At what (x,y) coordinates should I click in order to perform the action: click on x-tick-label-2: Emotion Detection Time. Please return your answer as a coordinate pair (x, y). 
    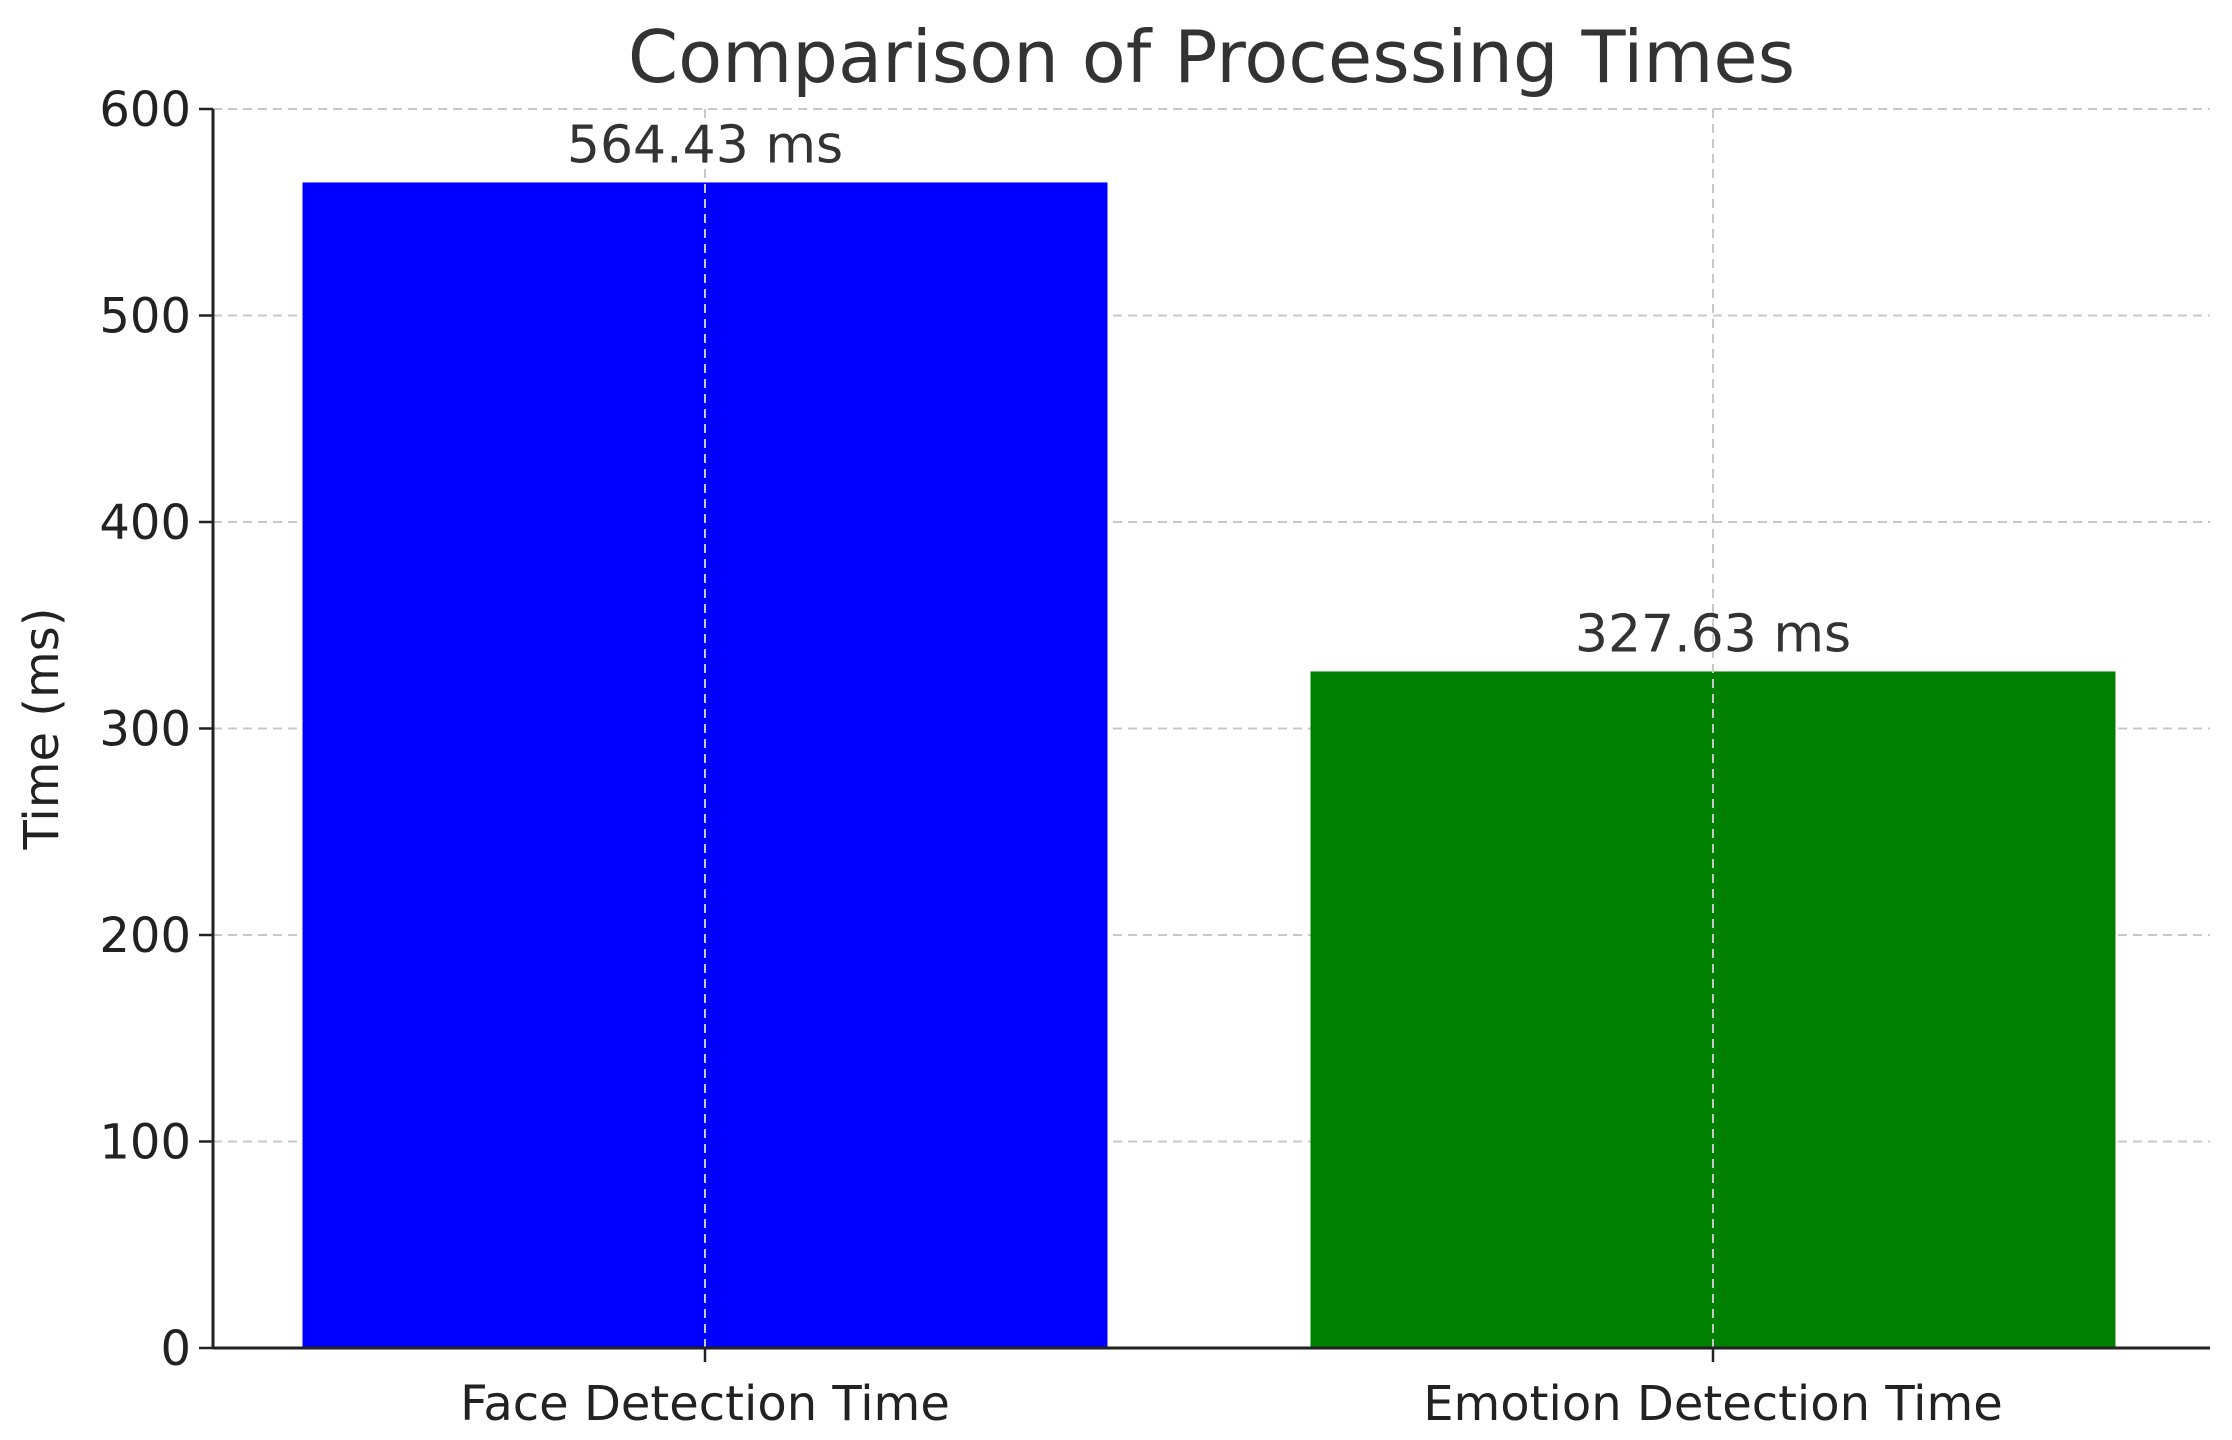
    Looking at the image, I should click on (1713, 1404).